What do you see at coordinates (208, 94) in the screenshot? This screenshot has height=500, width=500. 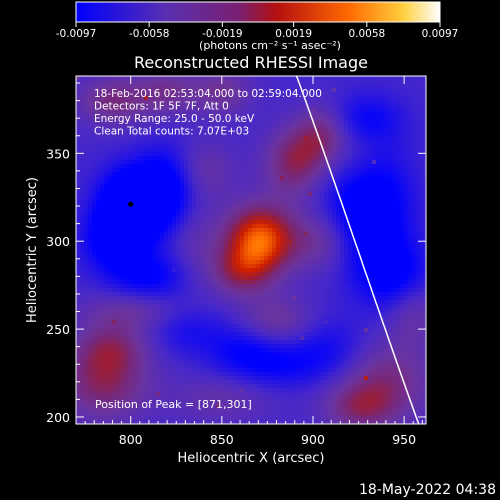 I see `annotation-line: 18-Feb-2016 02:53:04.000 to 02:59:04.000` at bounding box center [208, 94].